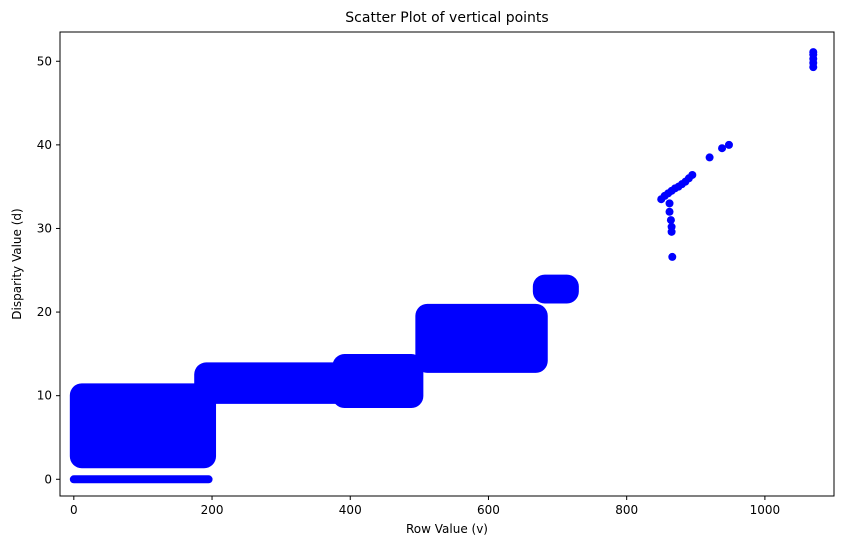 The height and width of the screenshot is (547, 841). Describe the element at coordinates (48, 479) in the screenshot. I see `y-tick-label: 0` at that location.